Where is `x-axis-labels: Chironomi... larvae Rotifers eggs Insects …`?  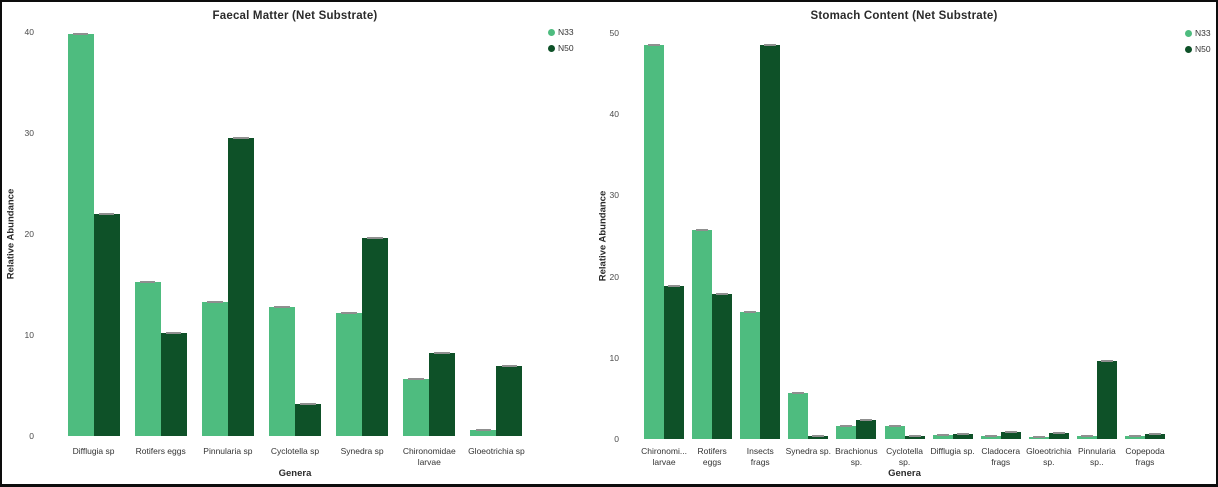
x-axis-labels: Chironomi... larvae Rotifers eggs Insects … is located at coordinates (904, 457).